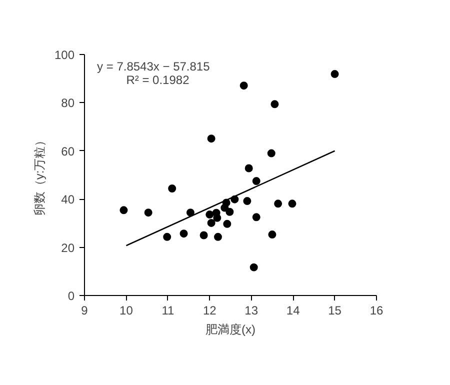 The image size is (450, 385). What do you see at coordinates (68, 103) in the screenshot?
I see `y-tick-label: 80` at bounding box center [68, 103].